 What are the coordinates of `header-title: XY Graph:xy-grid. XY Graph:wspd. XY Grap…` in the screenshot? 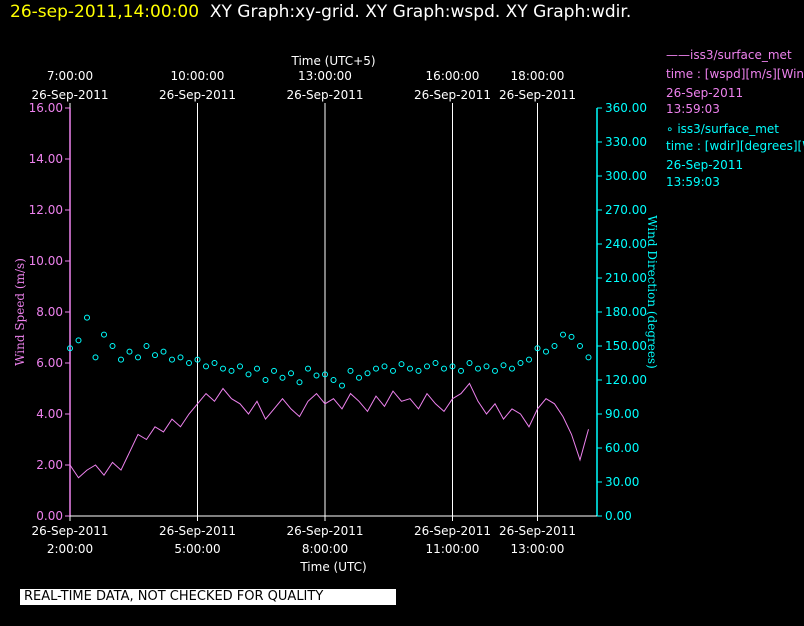 It's located at (420, 12).